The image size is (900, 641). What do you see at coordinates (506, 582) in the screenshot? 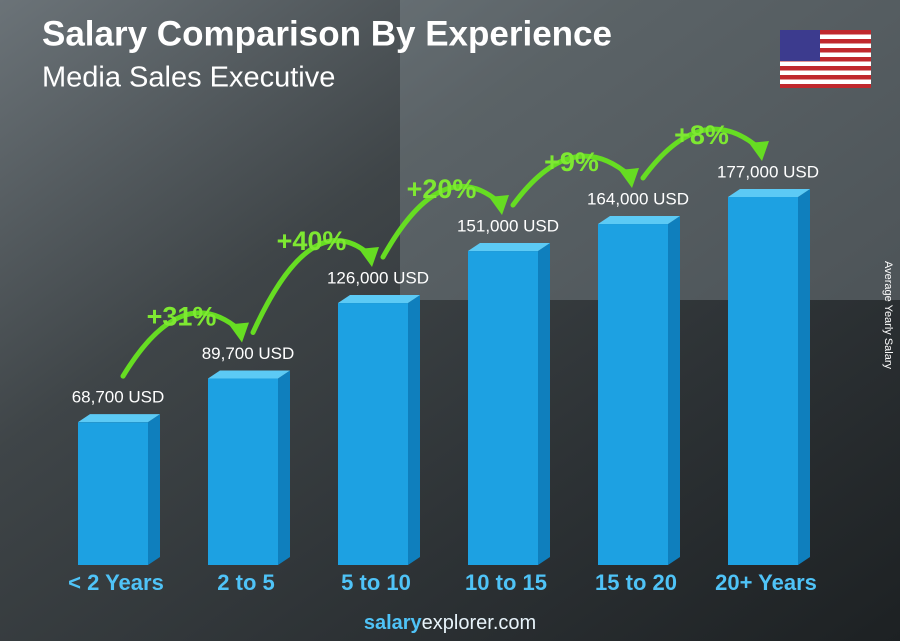
I see `x-tick-label: 10 to 15` at bounding box center [506, 582].